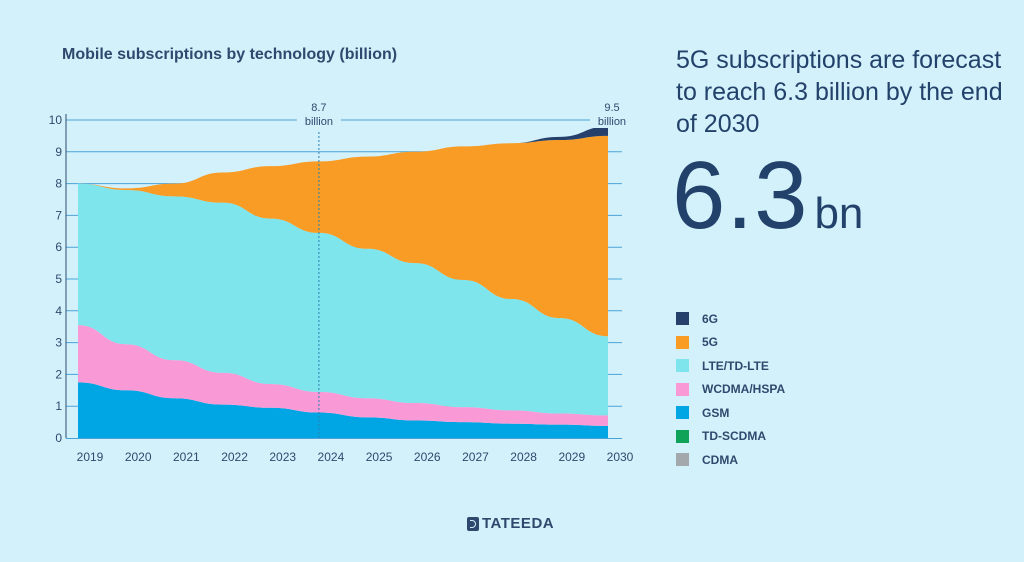 The image size is (1024, 562). What do you see at coordinates (473, 523) in the screenshot?
I see `logo-icon` at bounding box center [473, 523].